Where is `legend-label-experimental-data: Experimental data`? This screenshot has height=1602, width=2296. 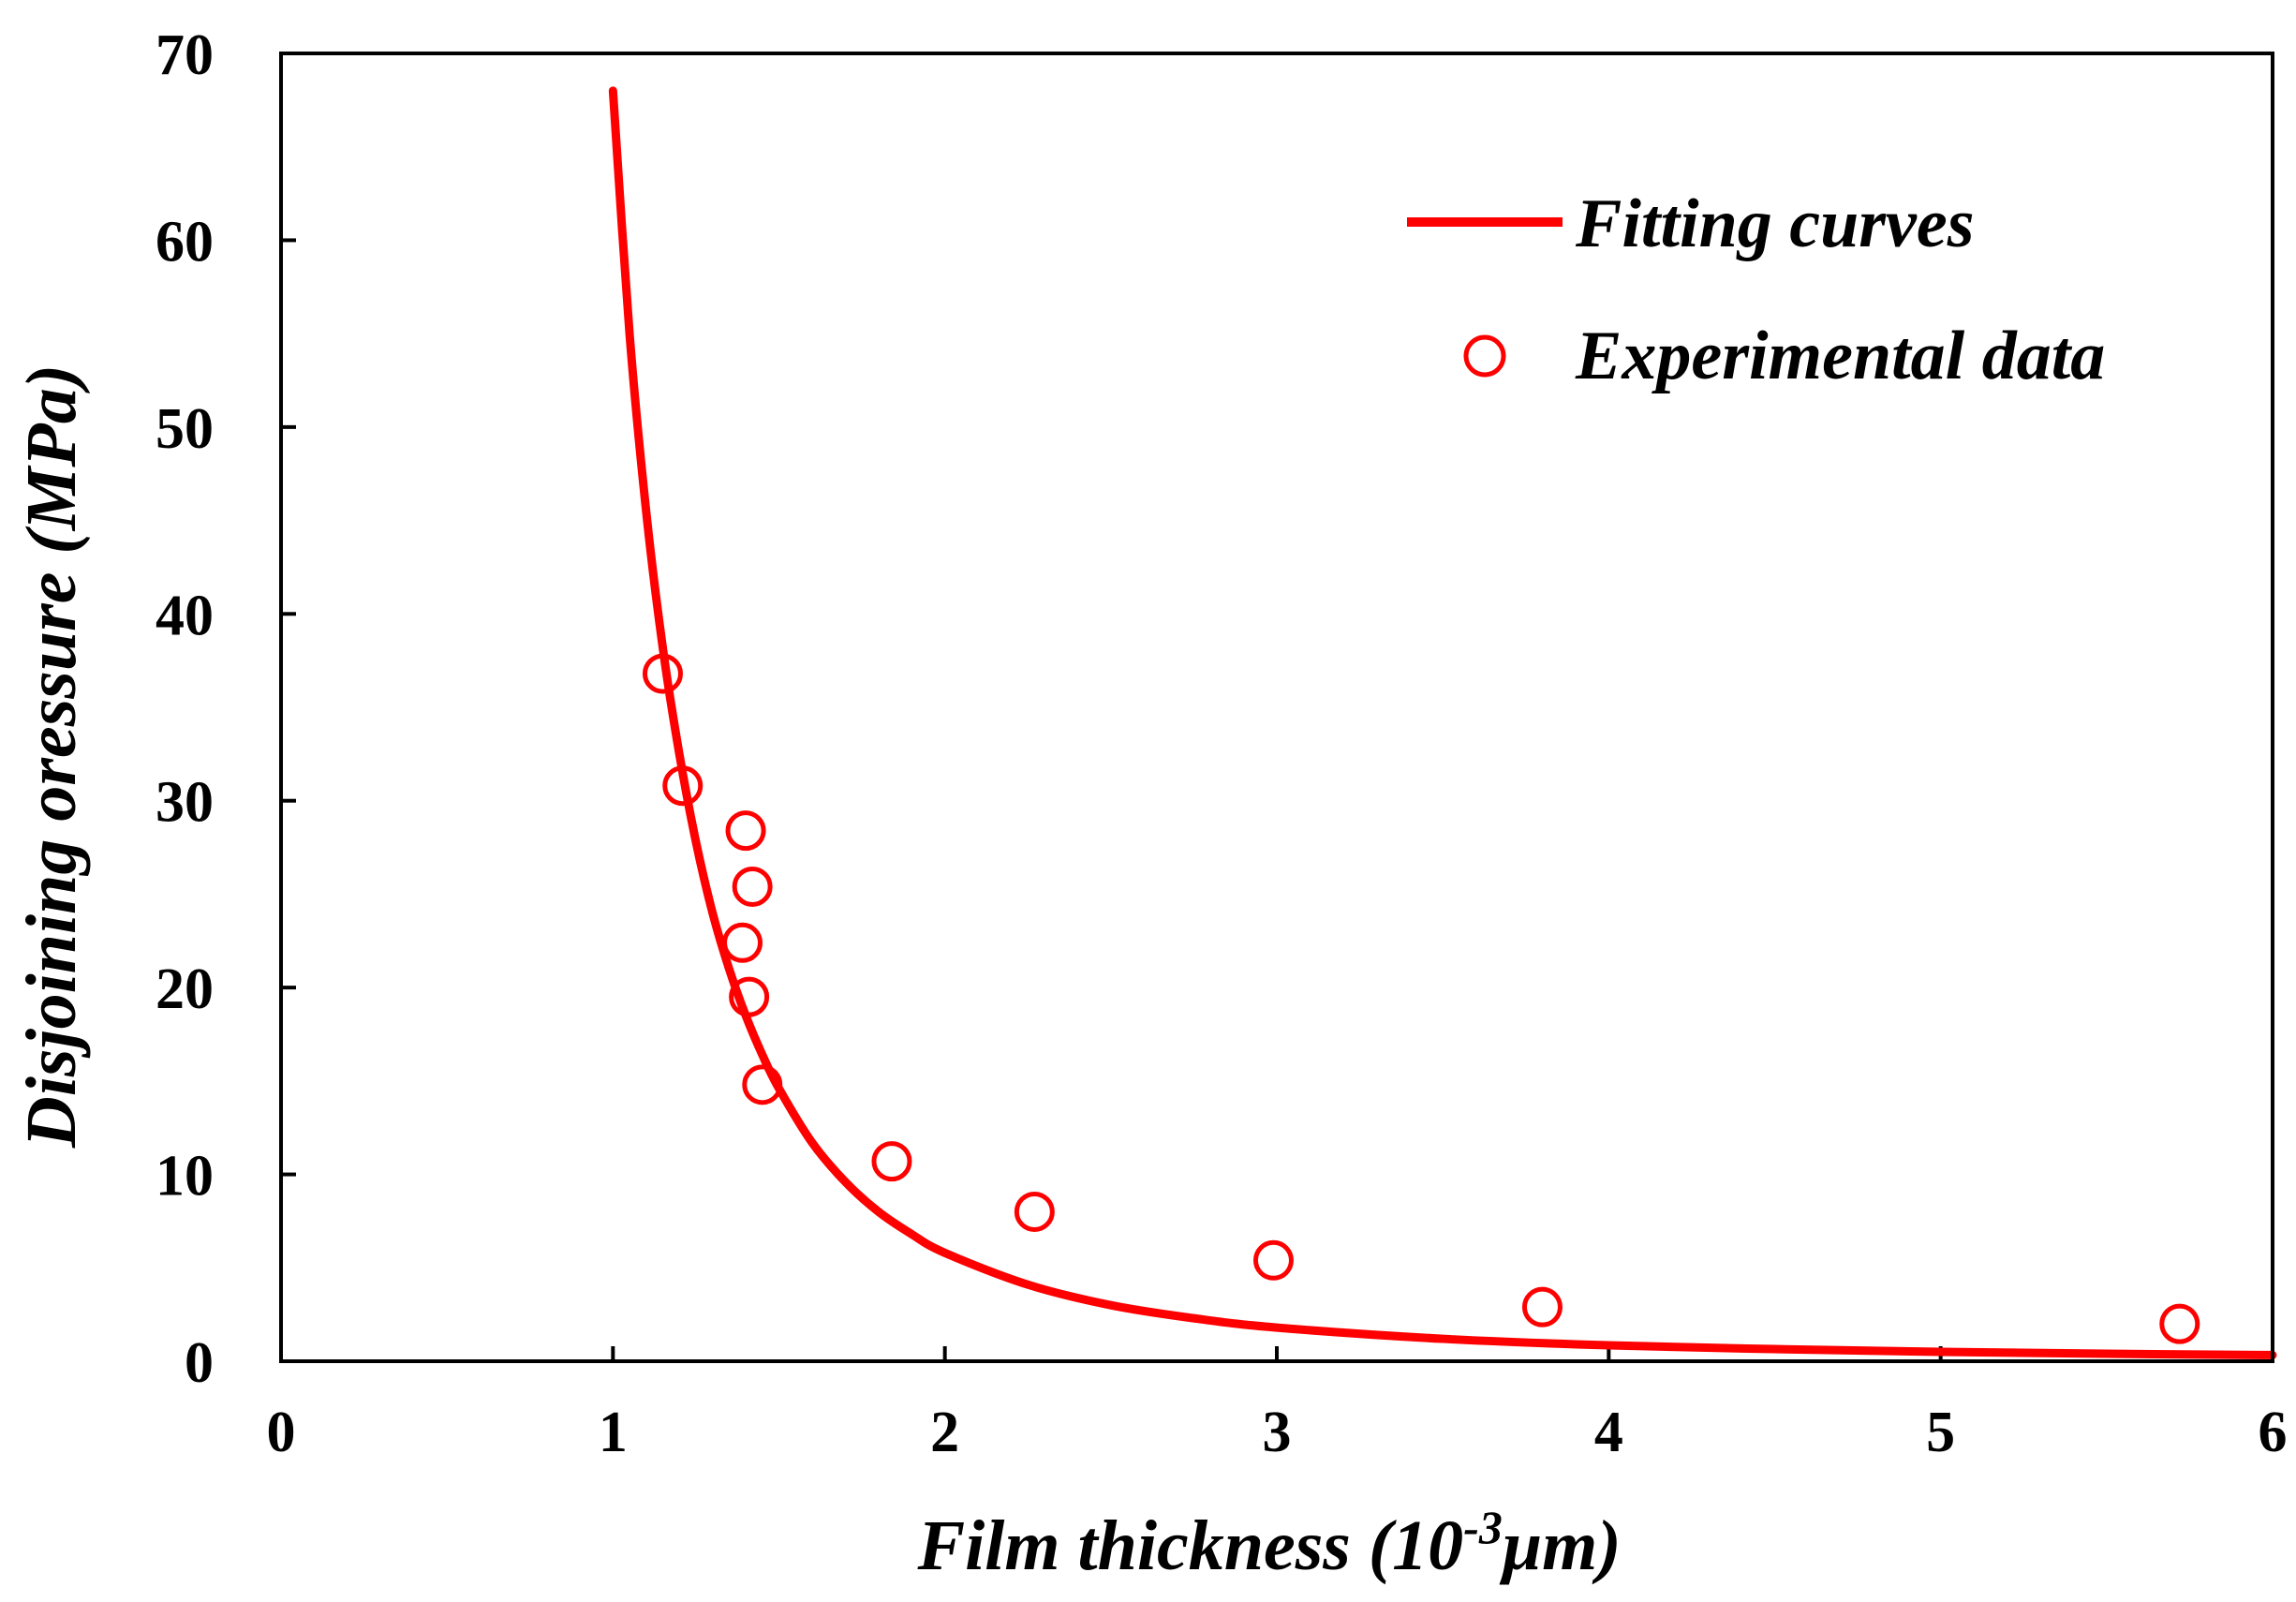 legend-label-experimental-data: Experimental data is located at coordinates (1840, 356).